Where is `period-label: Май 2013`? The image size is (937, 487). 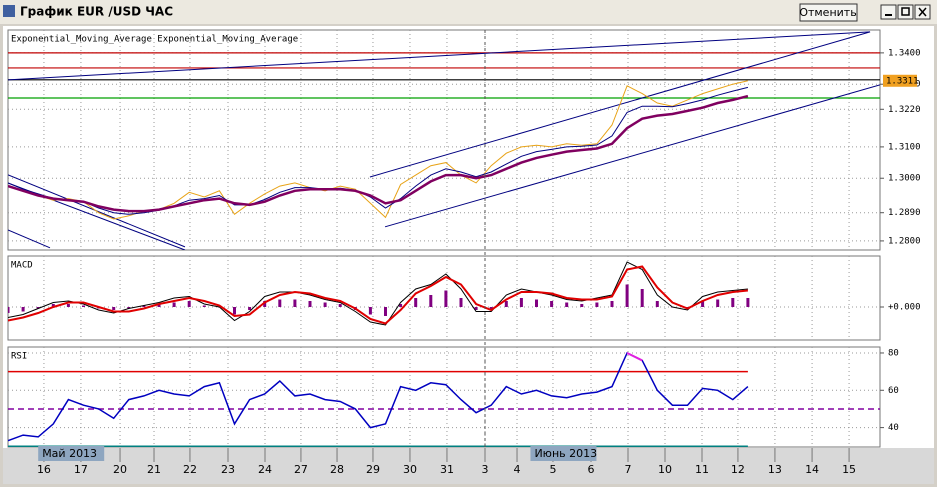
period-label: Май 2013 is located at coordinates (69, 453).